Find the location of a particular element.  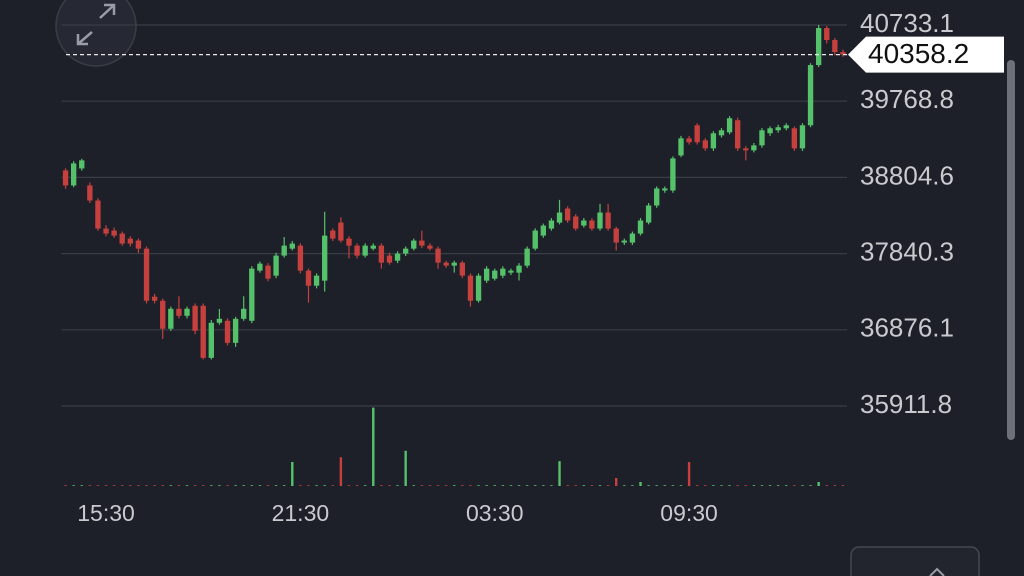

y-tick-label: 39768.8 is located at coordinates (907, 99).